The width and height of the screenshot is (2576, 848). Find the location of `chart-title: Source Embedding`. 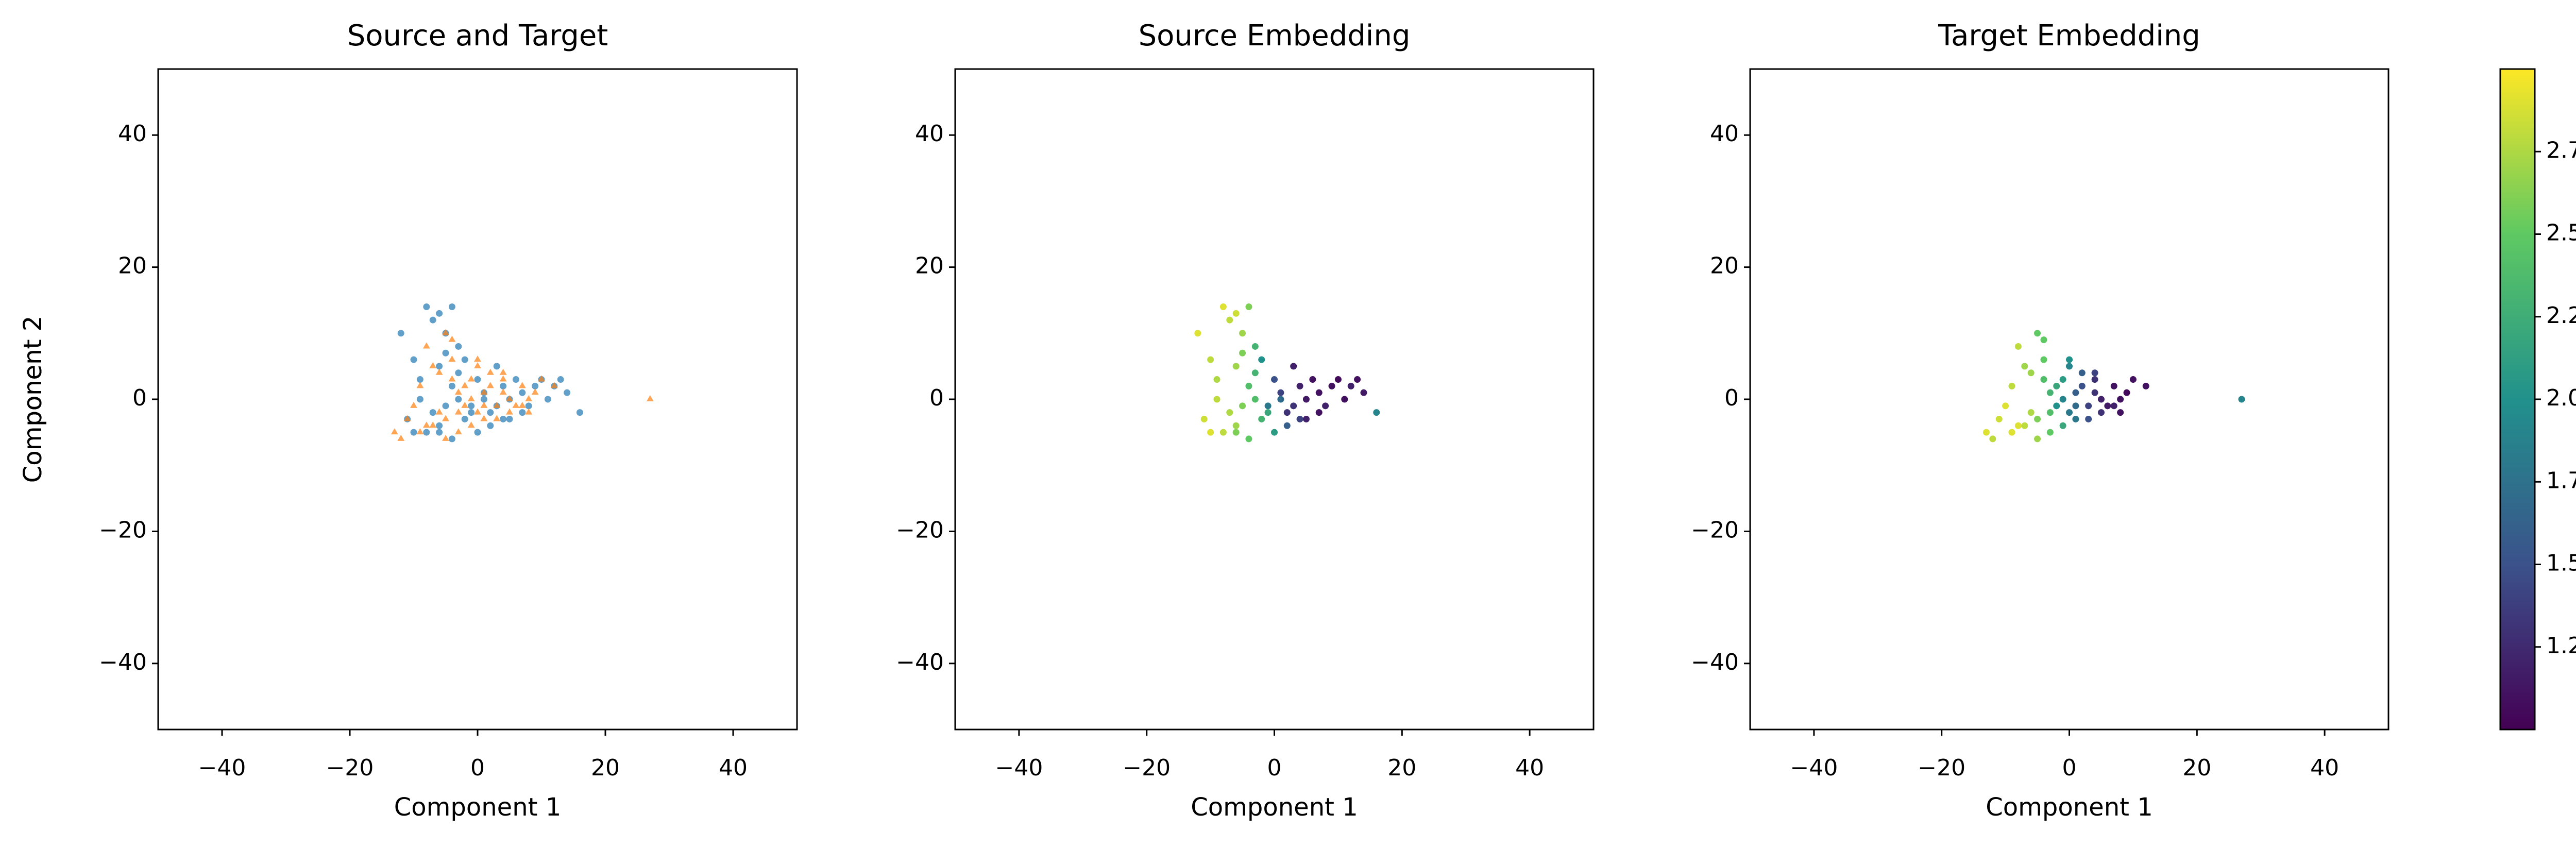

chart-title: Source Embedding is located at coordinates (1275, 36).